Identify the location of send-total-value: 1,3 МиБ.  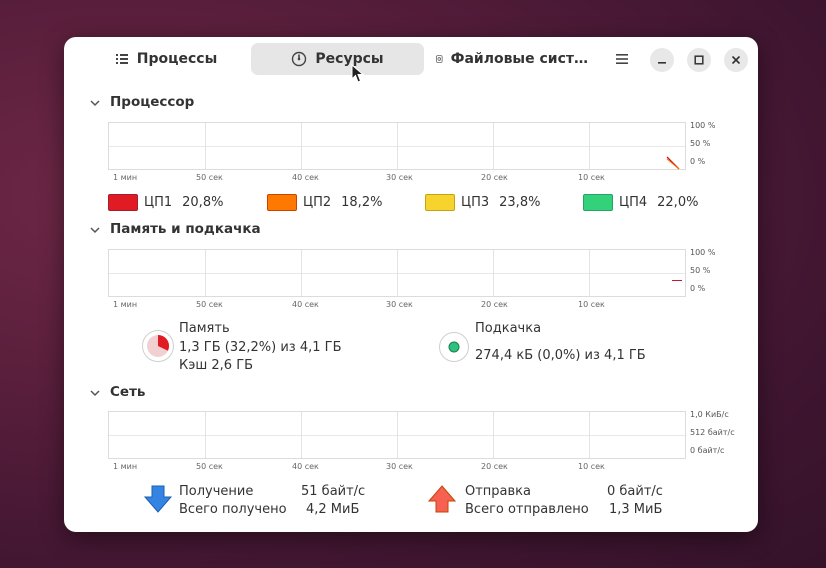
(636, 509).